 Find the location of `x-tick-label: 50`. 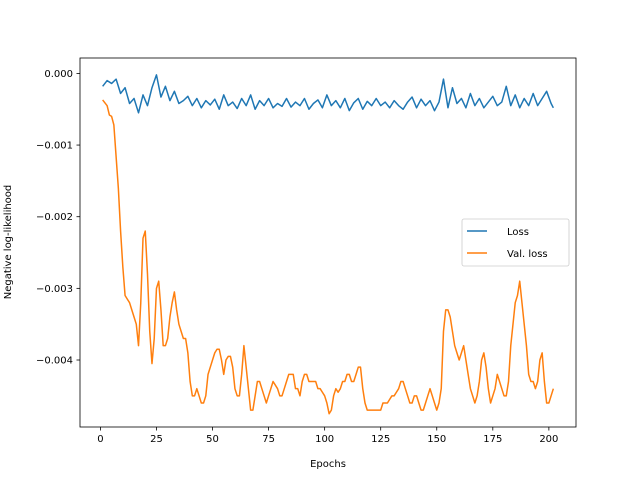

x-tick-label: 50 is located at coordinates (212, 439).